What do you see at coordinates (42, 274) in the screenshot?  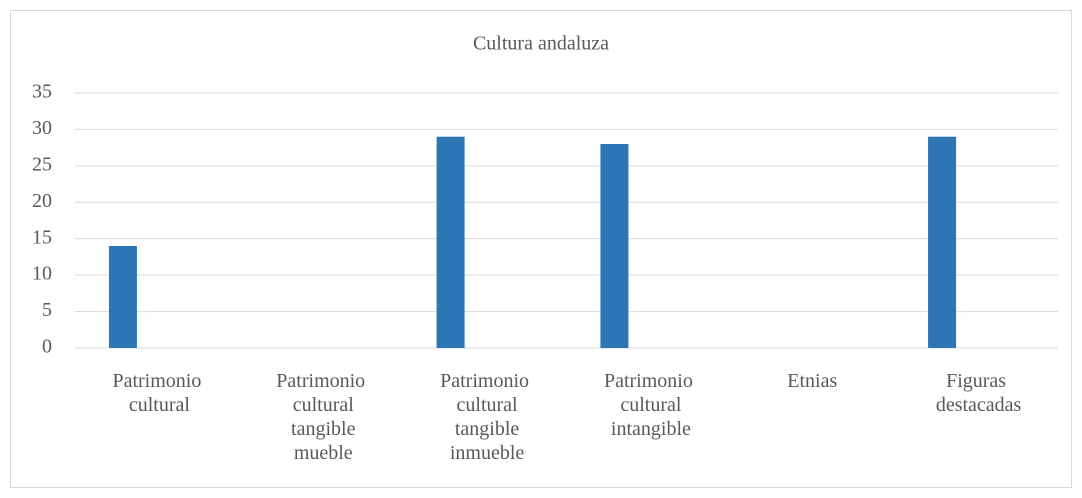 I see `y-tick-label: 10` at bounding box center [42, 274].